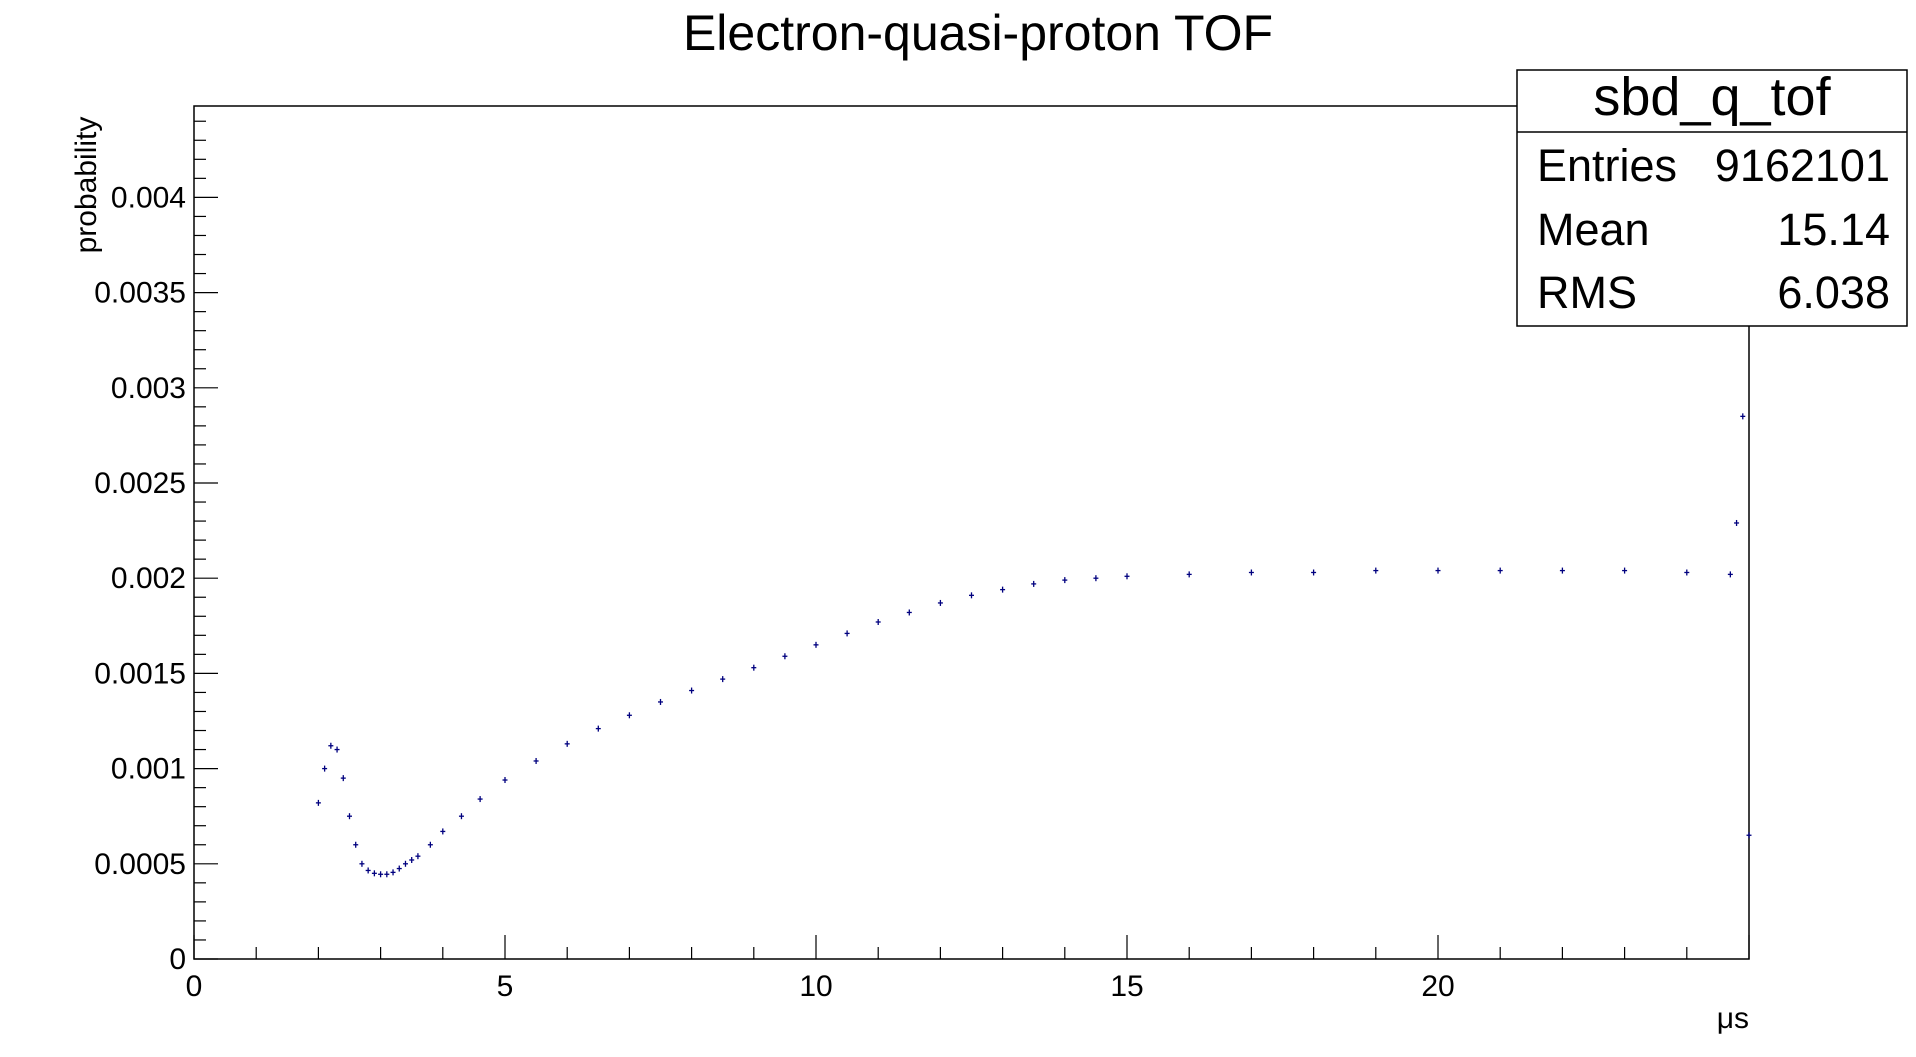 Image resolution: width=1916 pixels, height=1057 pixels. What do you see at coordinates (1712, 97) in the screenshot?
I see `stats-name: sbd_q_tof` at bounding box center [1712, 97].